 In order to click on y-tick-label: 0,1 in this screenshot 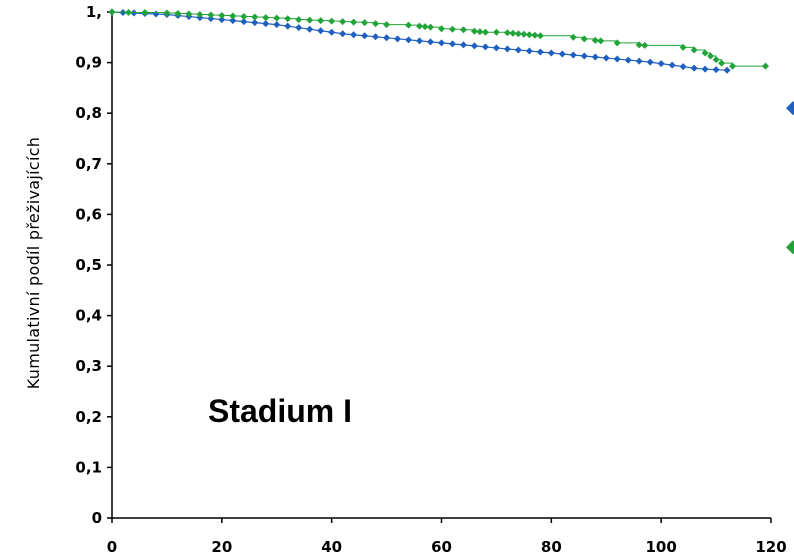, I will do `click(88, 467)`.